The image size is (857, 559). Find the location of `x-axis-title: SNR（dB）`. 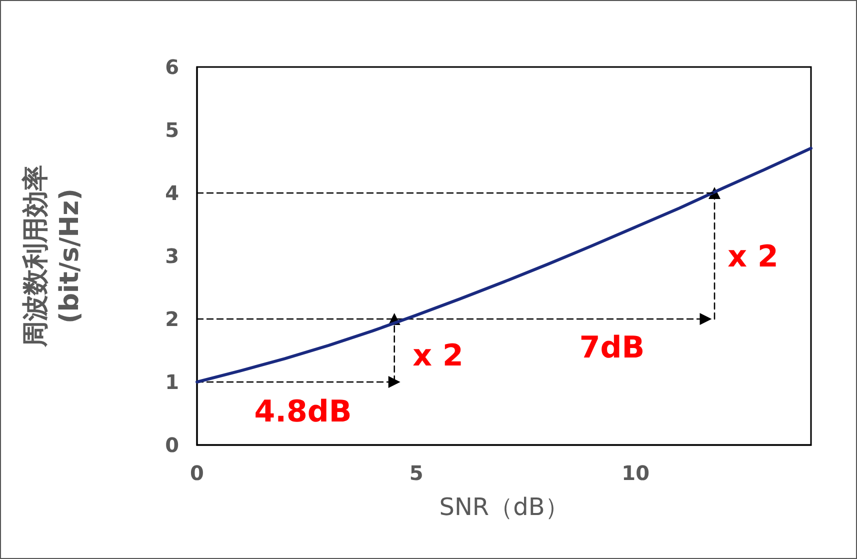

x-axis-title: SNR（dB） is located at coordinates (504, 507).